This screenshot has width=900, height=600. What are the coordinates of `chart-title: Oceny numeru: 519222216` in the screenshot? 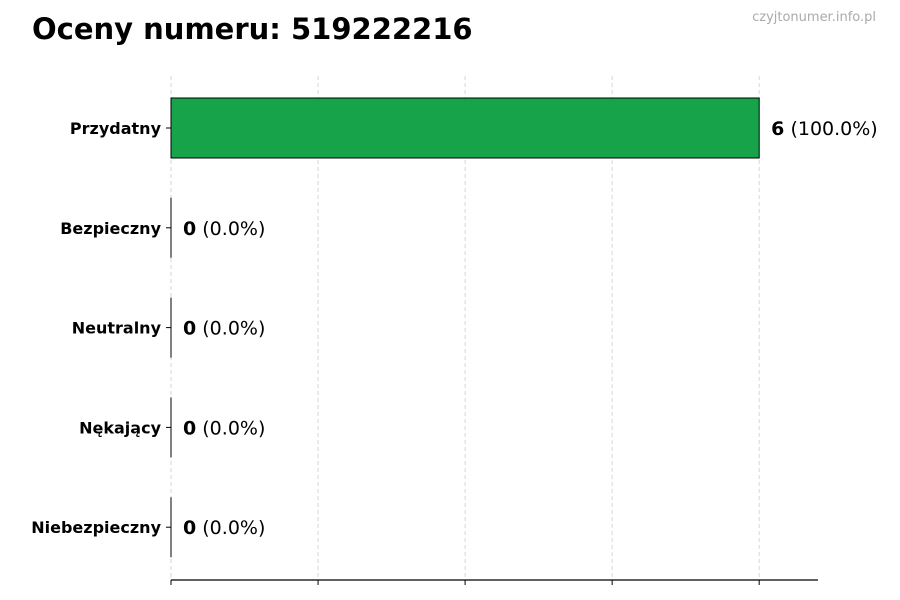 It's located at (252, 29).